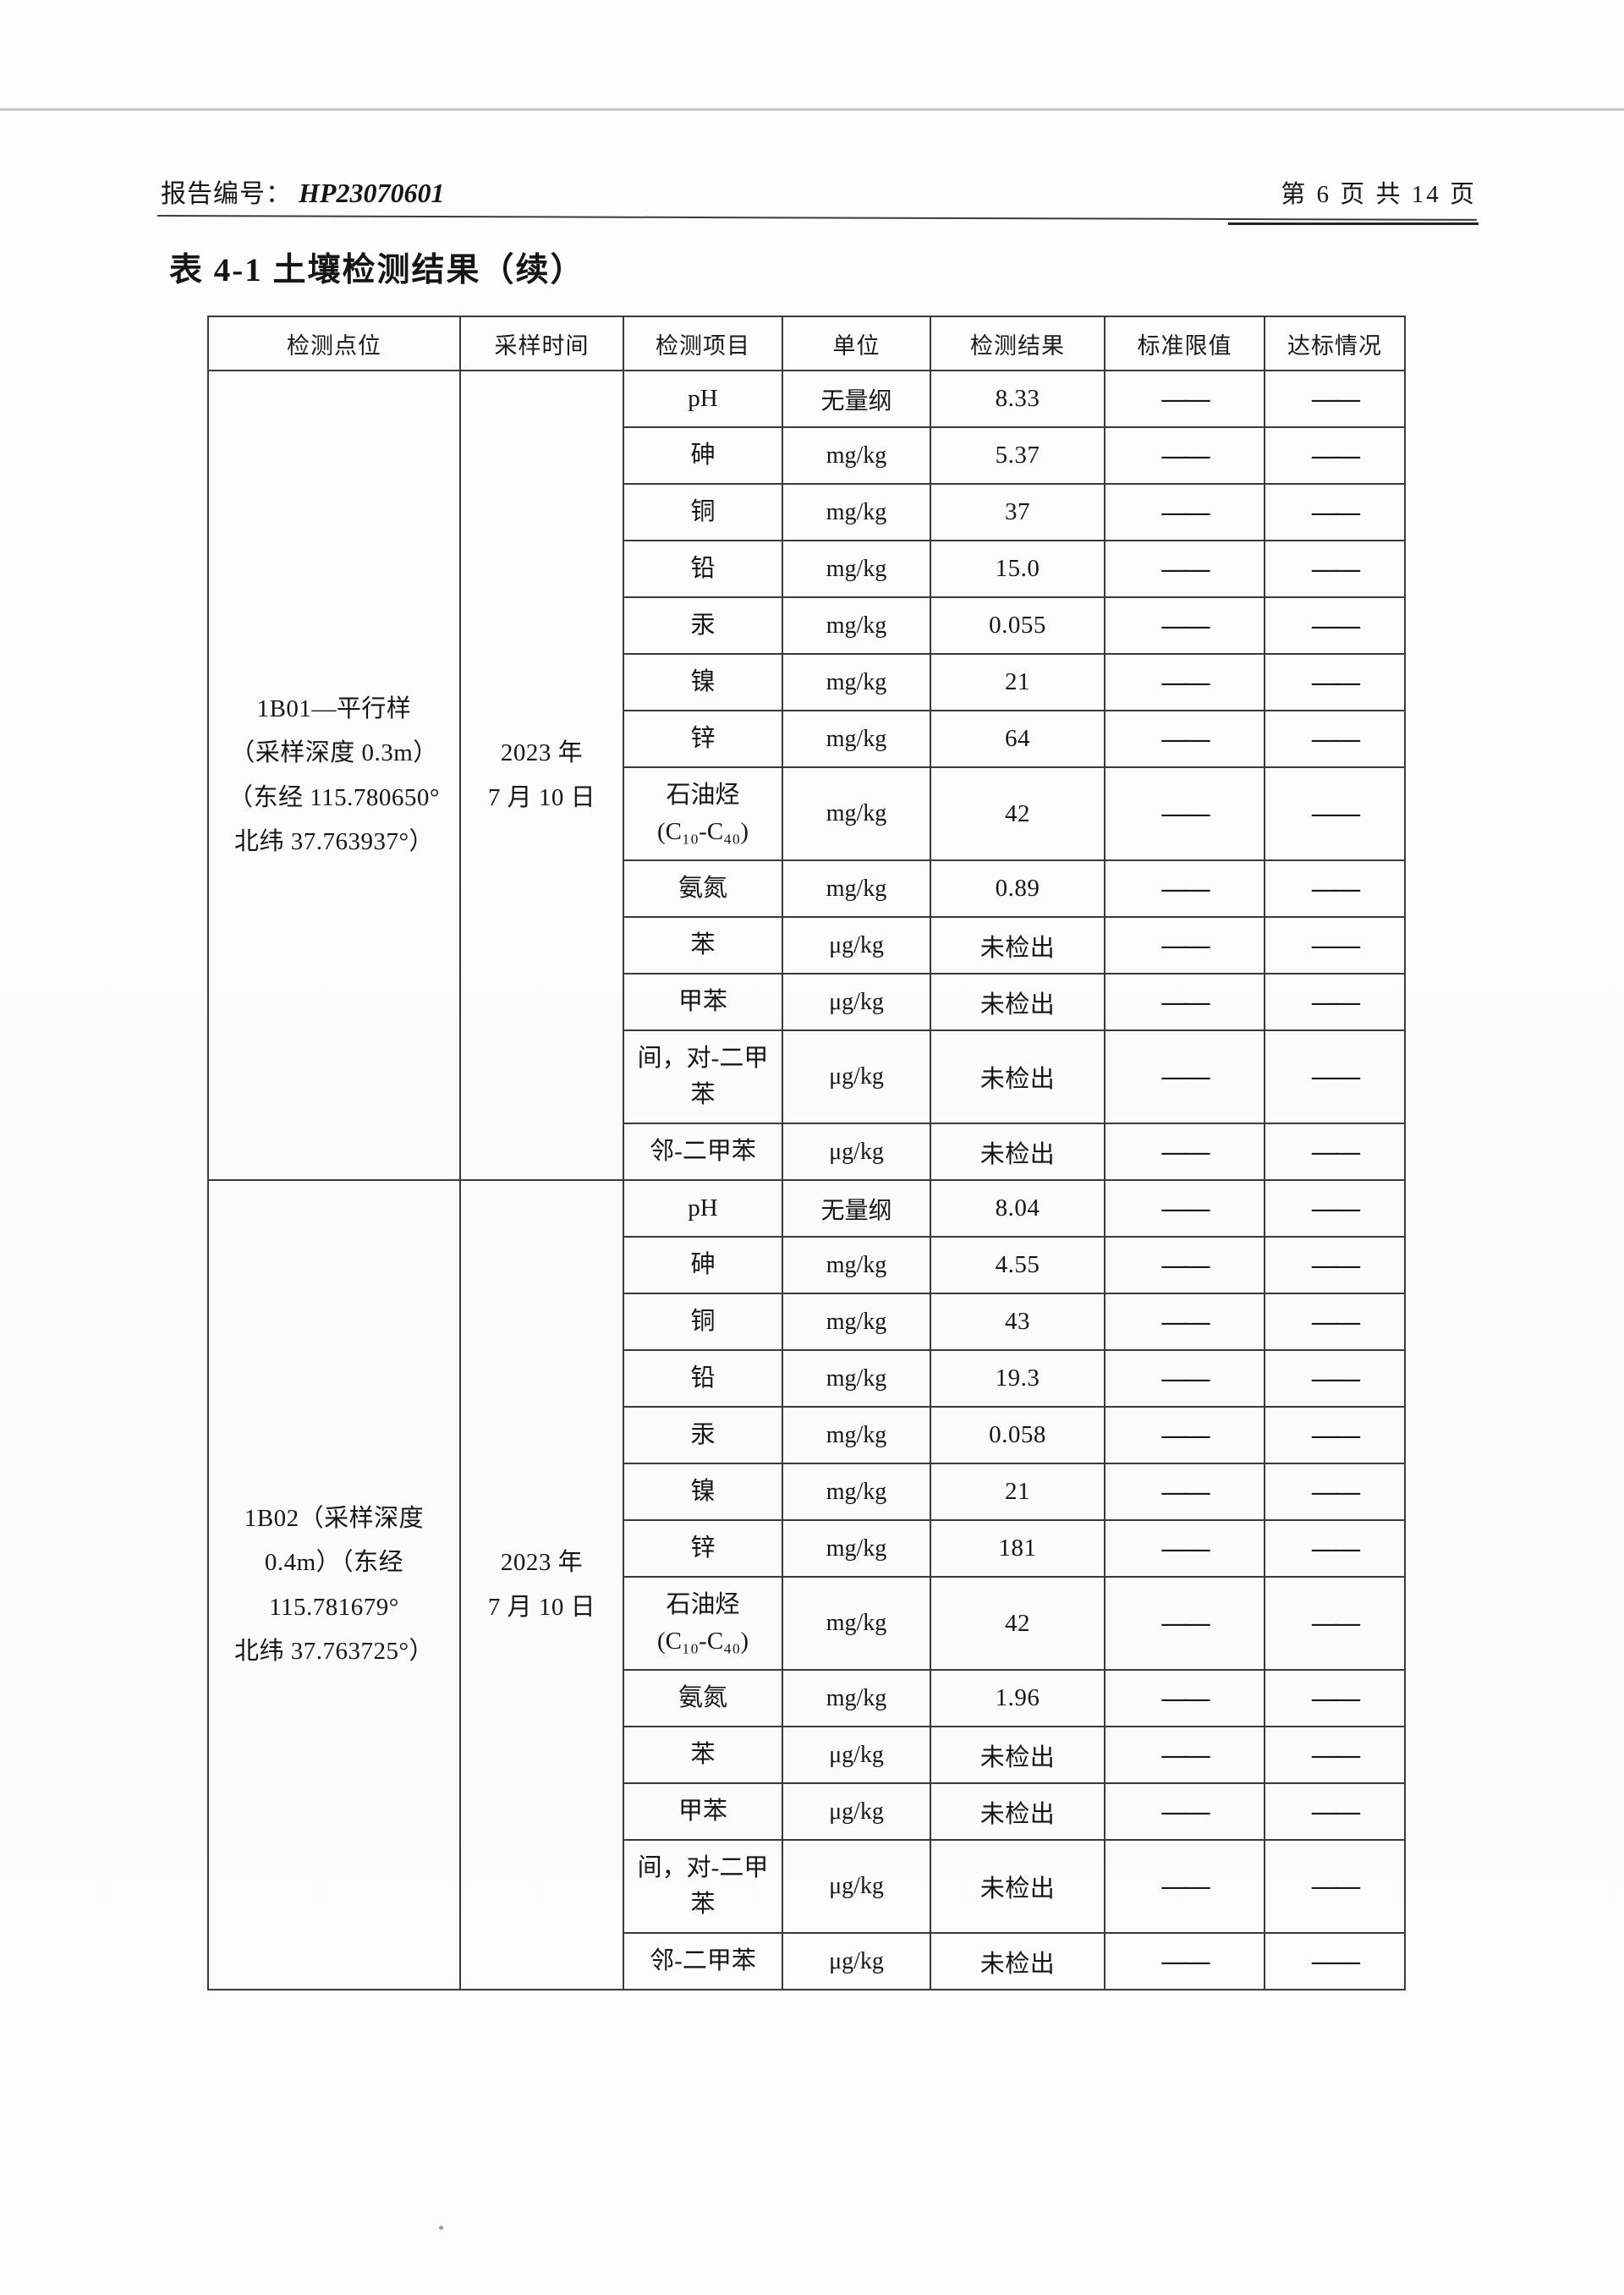 The width and height of the screenshot is (1624, 2295). Describe the element at coordinates (703, 399) in the screenshot. I see `item-cell: pH` at that location.